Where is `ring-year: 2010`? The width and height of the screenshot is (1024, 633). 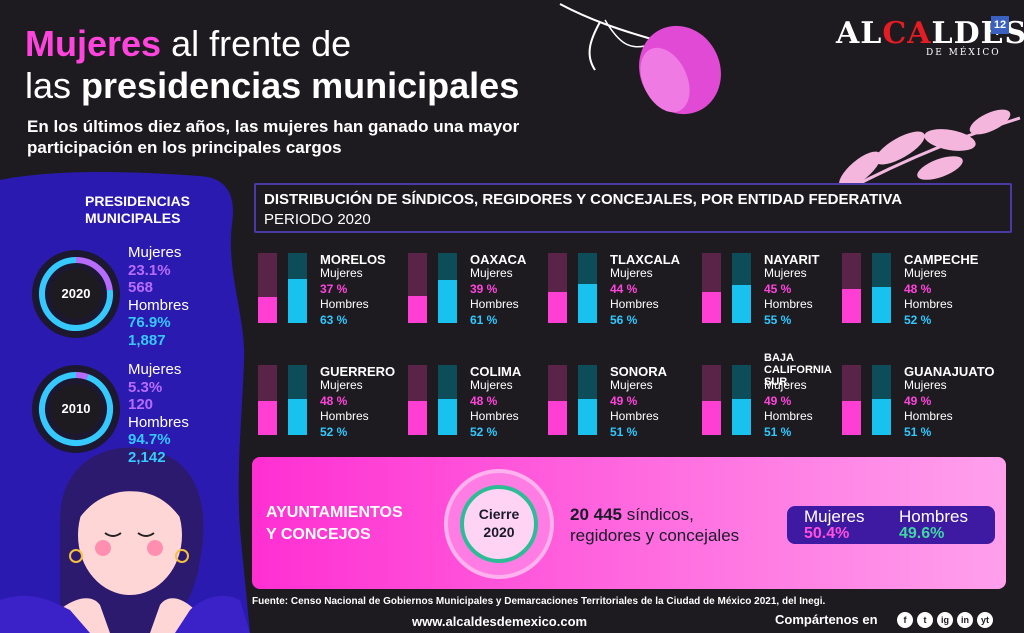 ring-year: 2010 is located at coordinates (76, 408).